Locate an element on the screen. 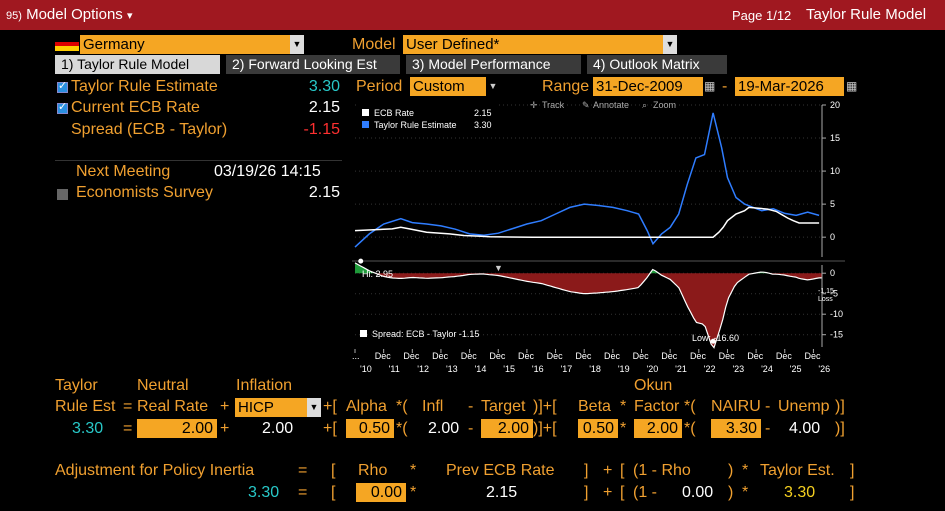  last-value-sub: Loss is located at coordinates (825, 299).